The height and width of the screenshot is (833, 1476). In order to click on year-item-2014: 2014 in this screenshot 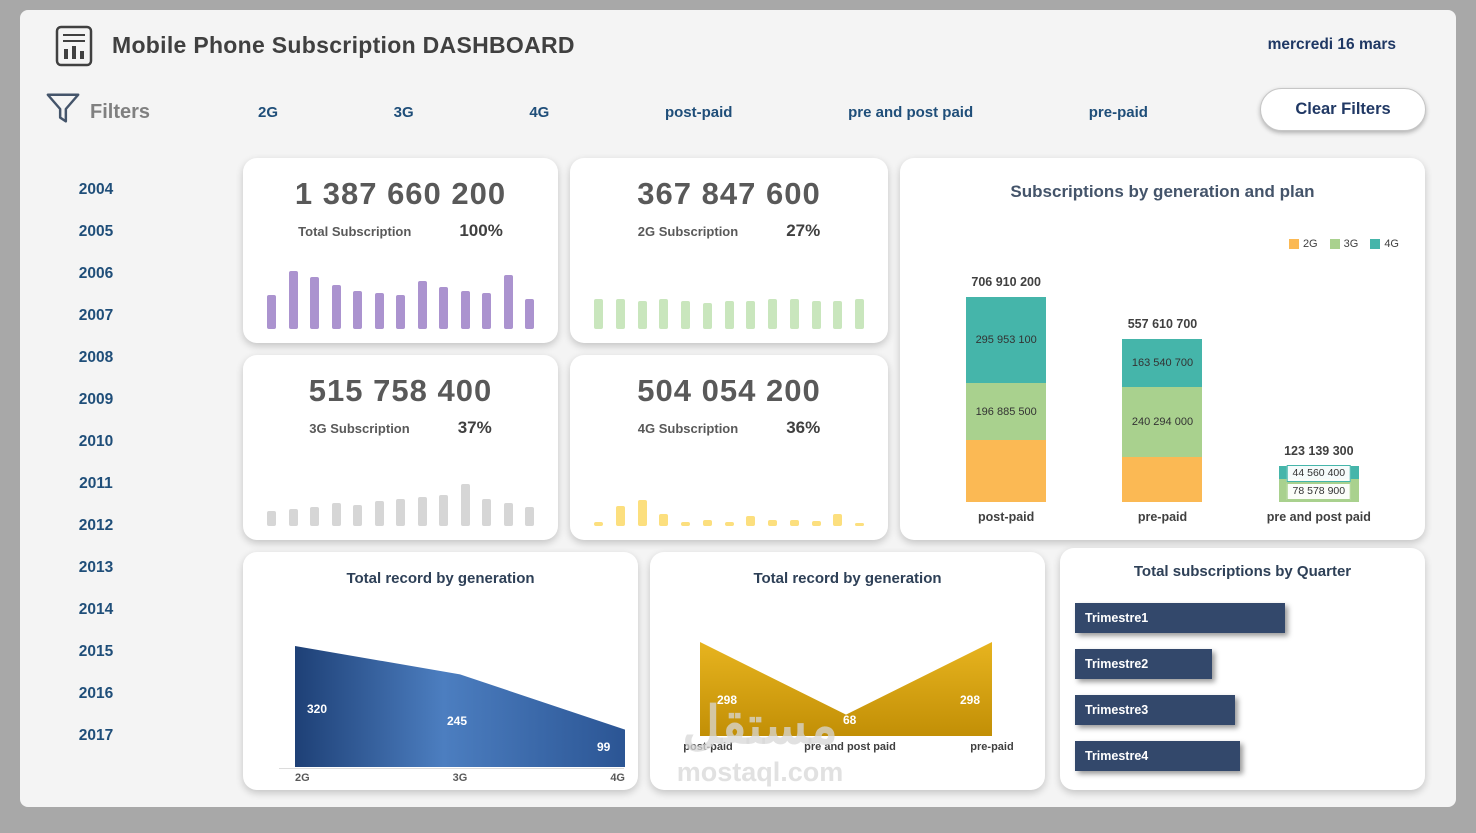, I will do `click(96, 609)`.